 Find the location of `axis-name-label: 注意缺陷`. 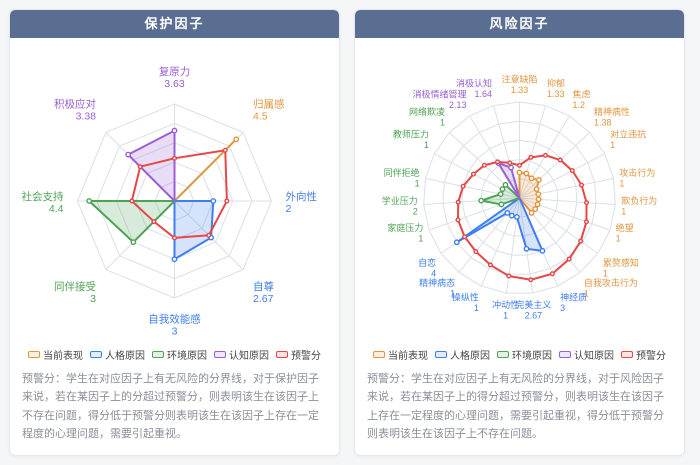

axis-name-label: 注意缺陷 is located at coordinates (519, 79).